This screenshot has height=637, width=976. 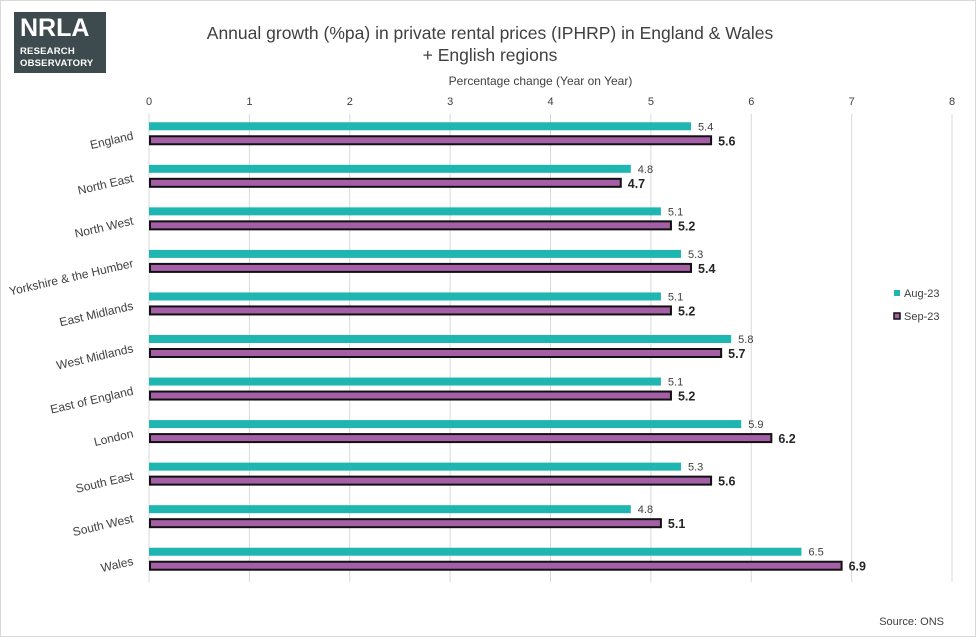 What do you see at coordinates (751, 102) in the screenshot?
I see `x-tick-label: 6` at bounding box center [751, 102].